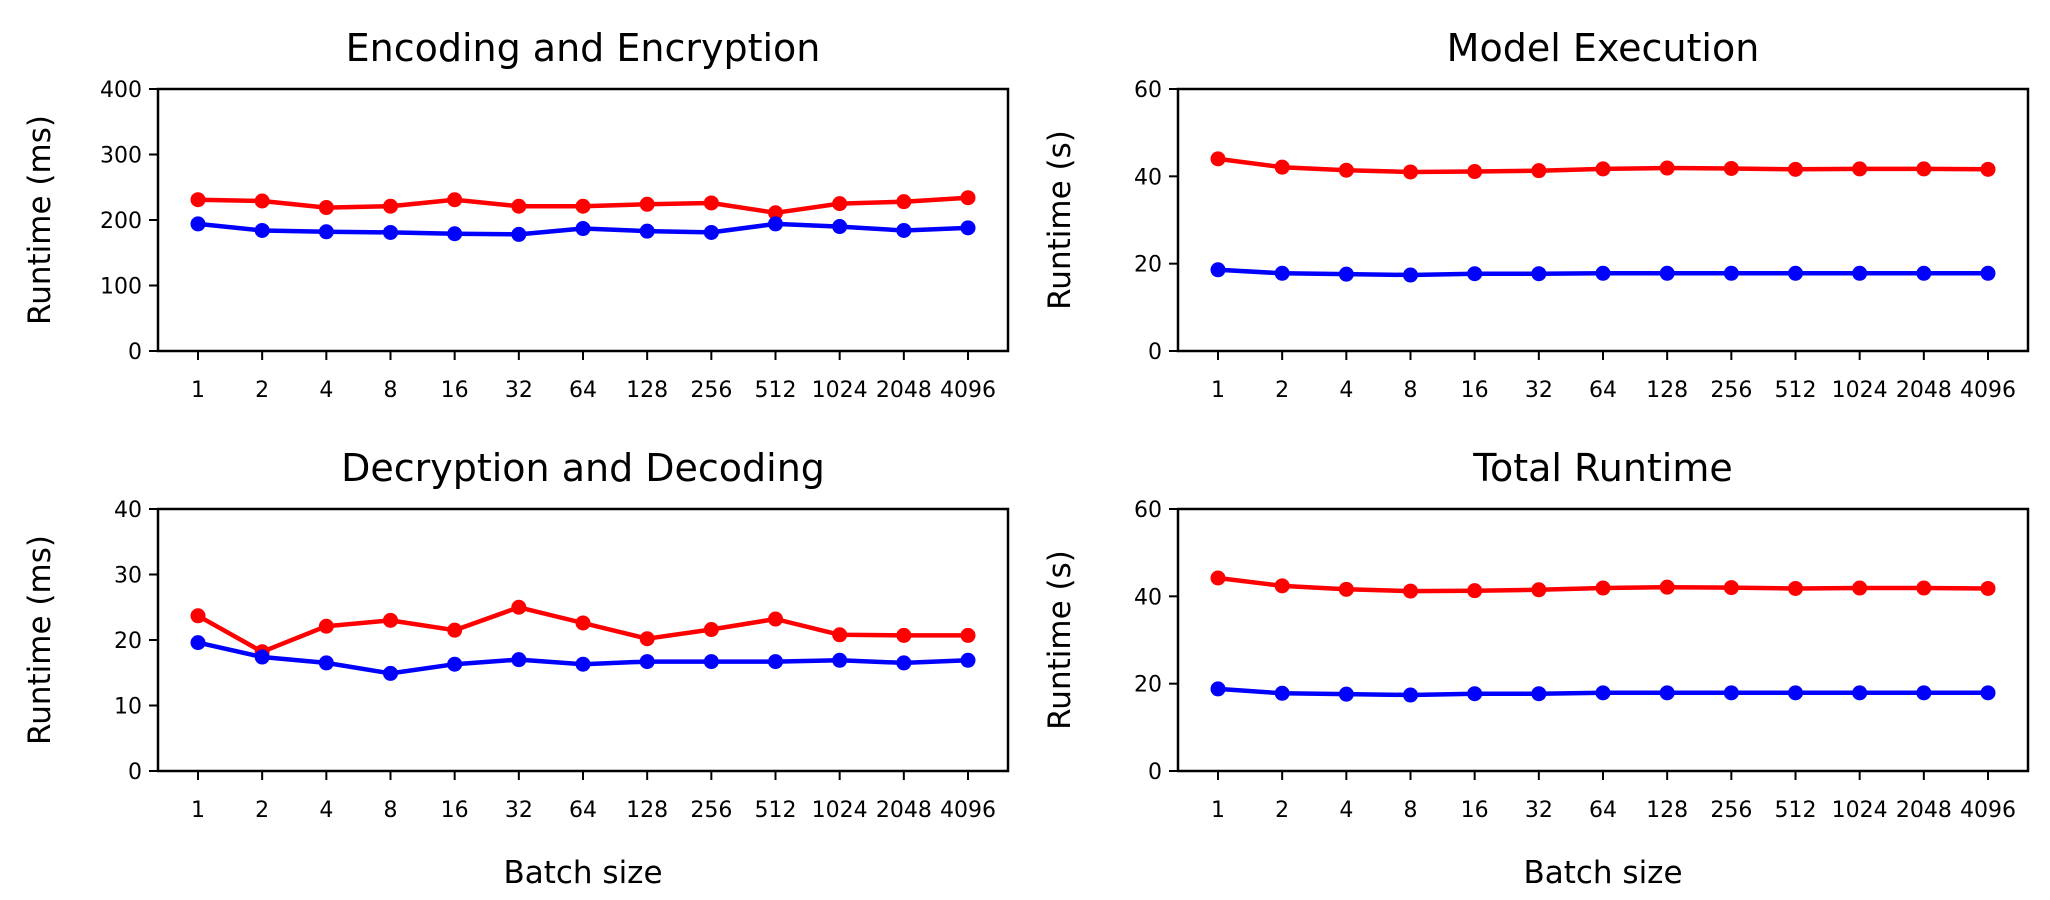  What do you see at coordinates (1411, 390) in the screenshot?
I see `x-tick-label: 8` at bounding box center [1411, 390].